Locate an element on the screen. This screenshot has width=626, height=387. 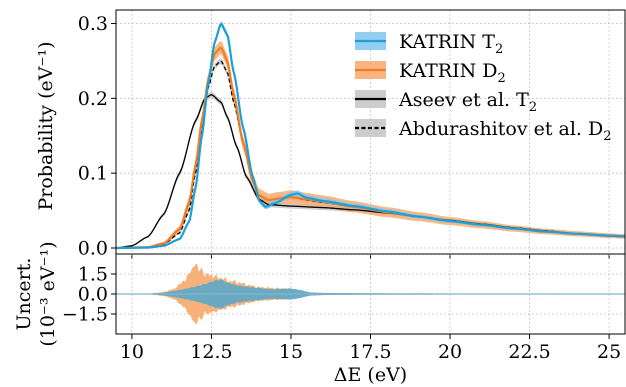
legend-label: KATRIN D2 is located at coordinates (452, 73).